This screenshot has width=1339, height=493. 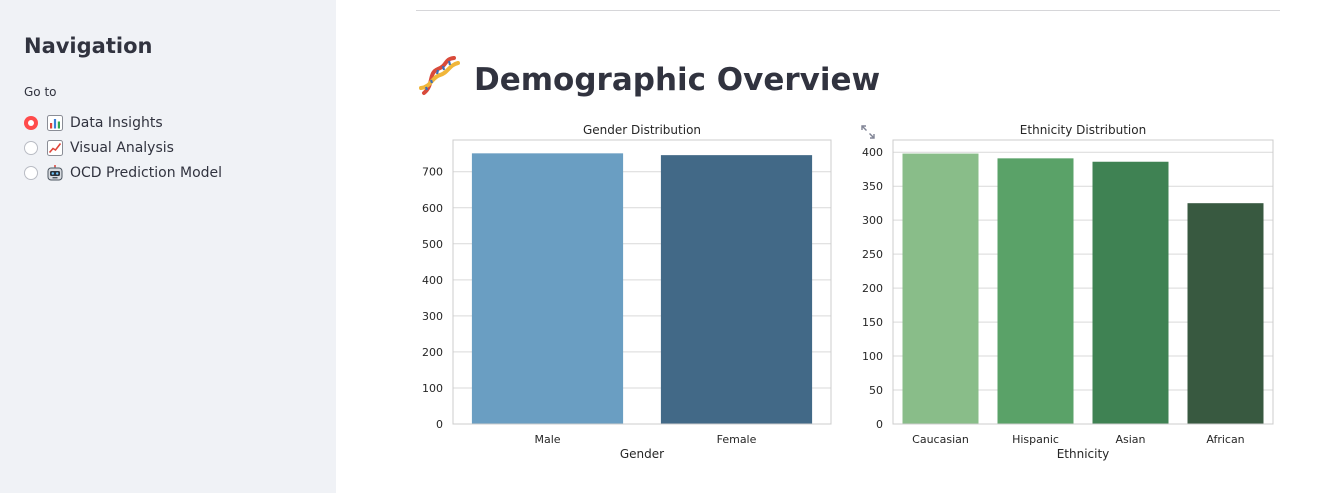 I want to click on ethnicity-x-tick-label: Hispanic, so click(x=1035, y=439).